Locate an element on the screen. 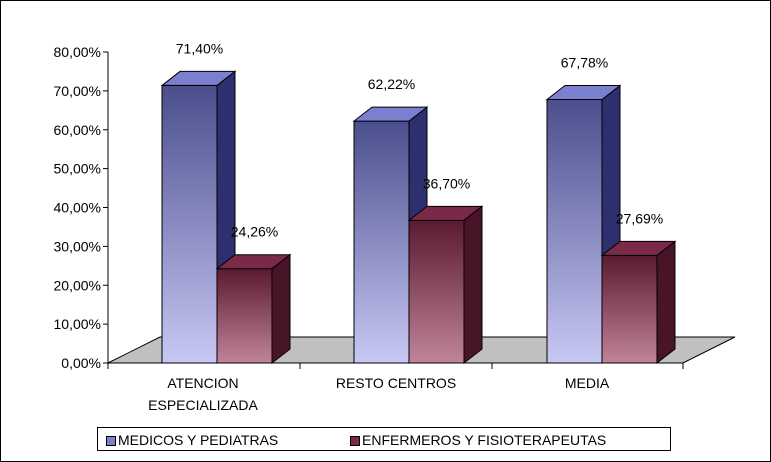 The height and width of the screenshot is (462, 771). y-tick-label: 20,00% is located at coordinates (77, 285).